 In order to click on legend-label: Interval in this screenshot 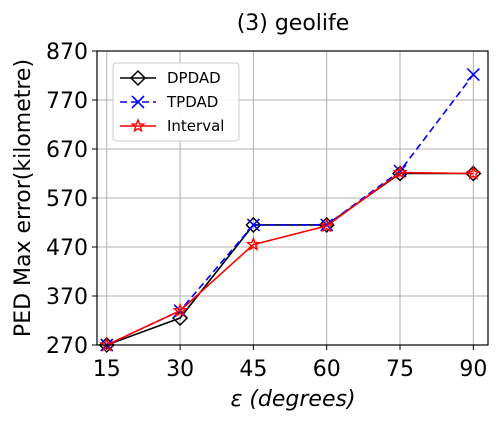, I will do `click(195, 126)`.